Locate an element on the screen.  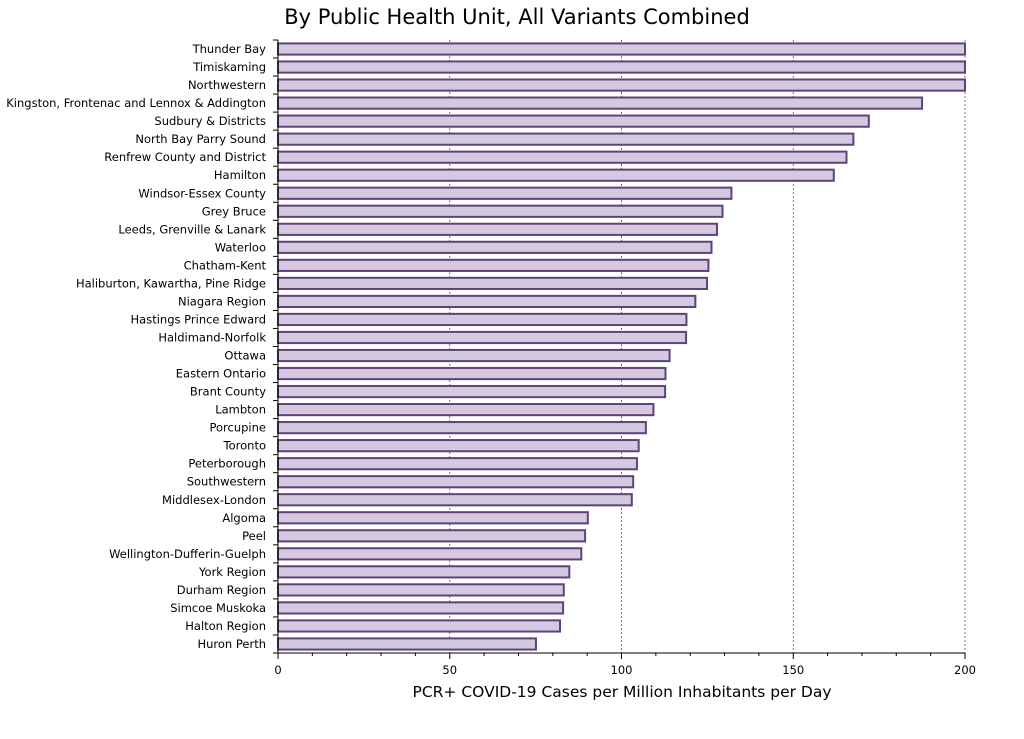
category-label: Waterloo is located at coordinates (240, 247).